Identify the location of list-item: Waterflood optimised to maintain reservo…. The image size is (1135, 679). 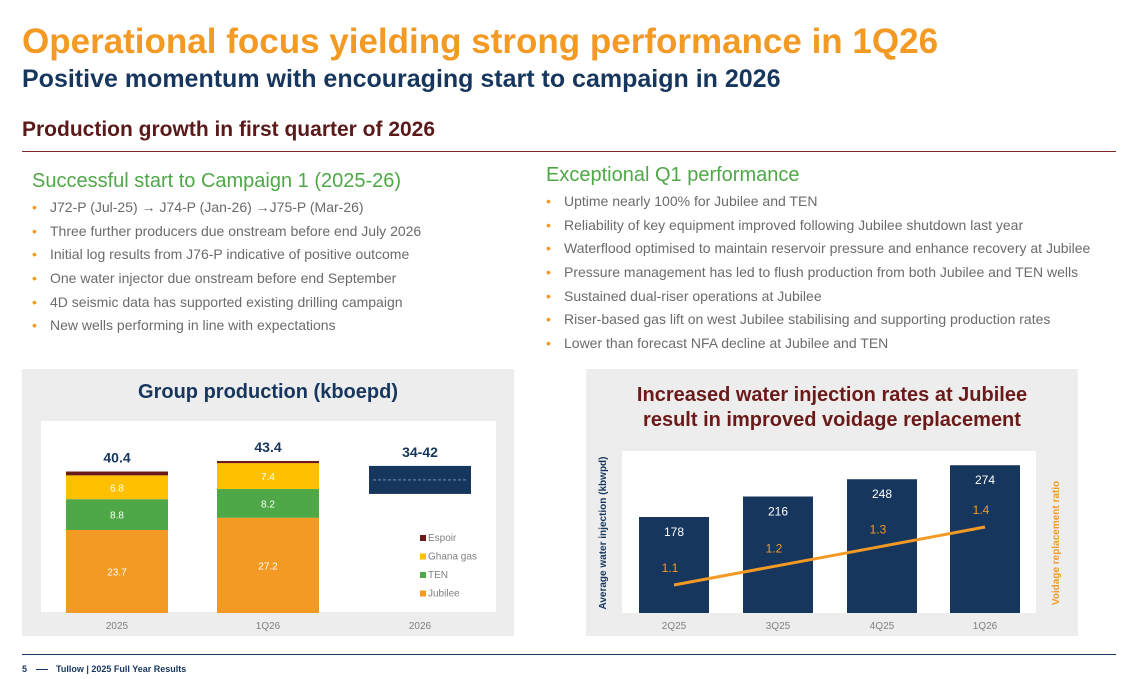
(818, 249).